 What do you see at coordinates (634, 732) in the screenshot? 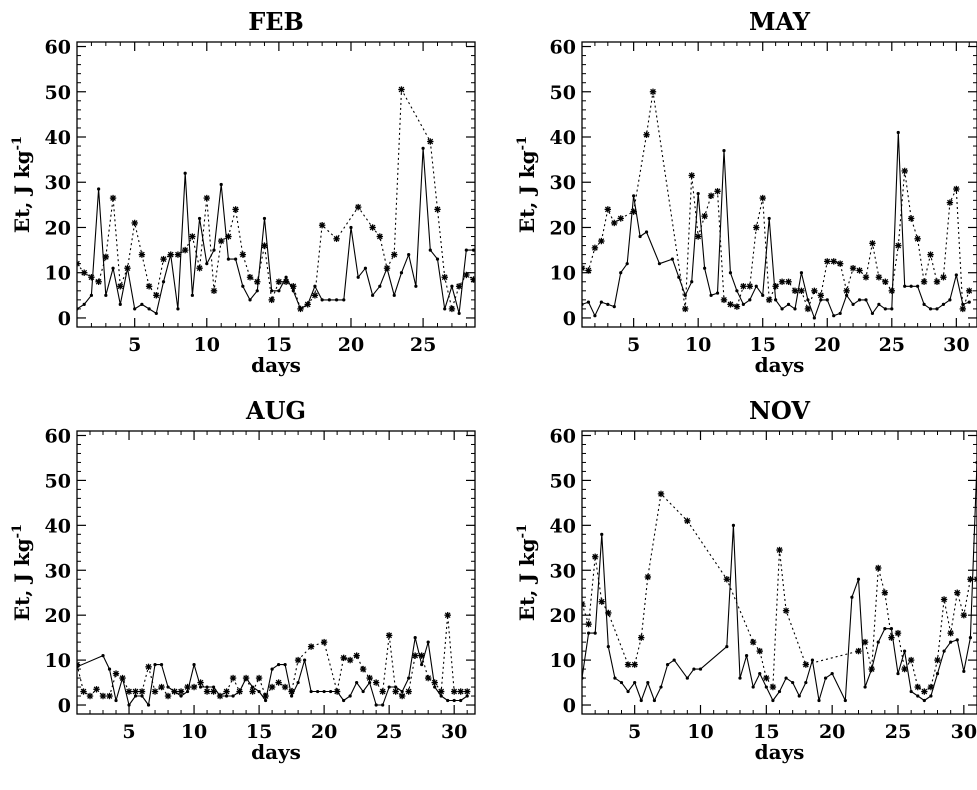
I see `x-tick-label: 5` at bounding box center [634, 732].